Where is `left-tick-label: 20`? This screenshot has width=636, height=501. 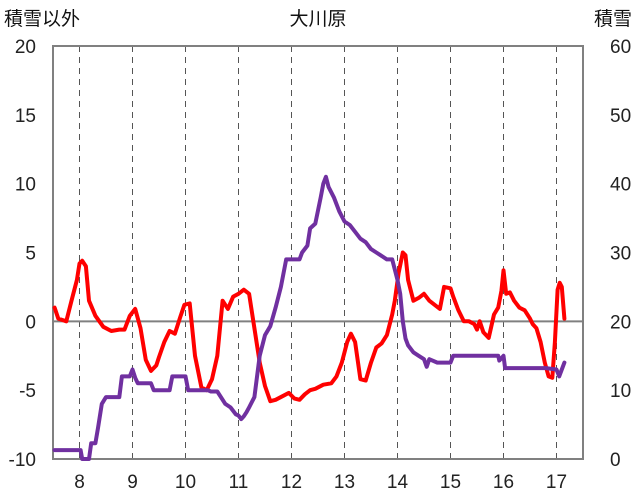 left-tick-label: 20 is located at coordinates (25, 47).